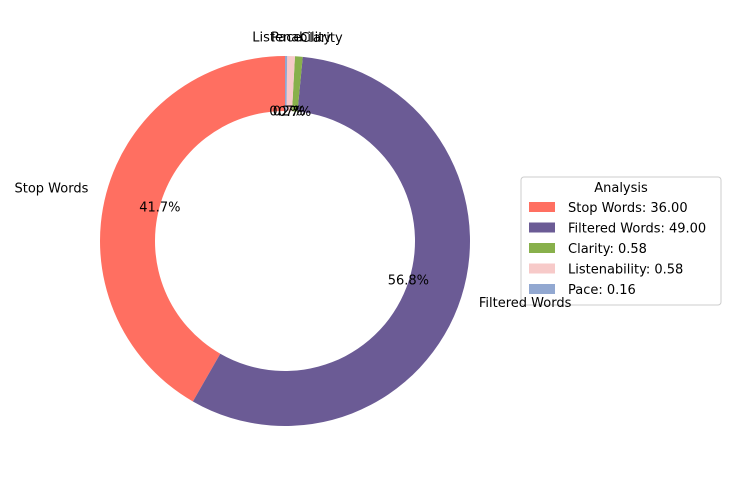  Describe the element at coordinates (321, 38) in the screenshot. I see `slice-label-clarity: Clarity` at that location.